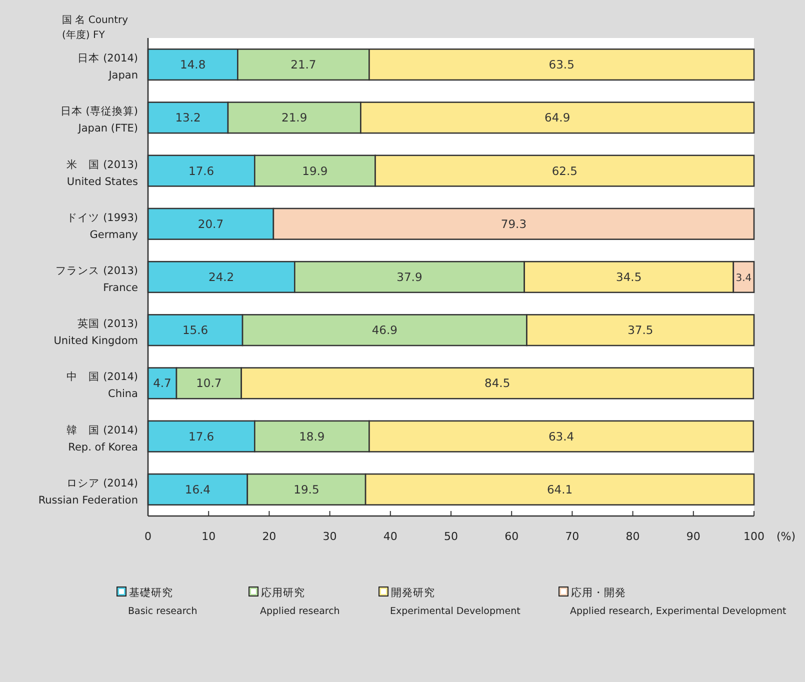  Describe the element at coordinates (97, 279) in the screenshot. I see `y-tick-label: フランス (2013) France` at that location.